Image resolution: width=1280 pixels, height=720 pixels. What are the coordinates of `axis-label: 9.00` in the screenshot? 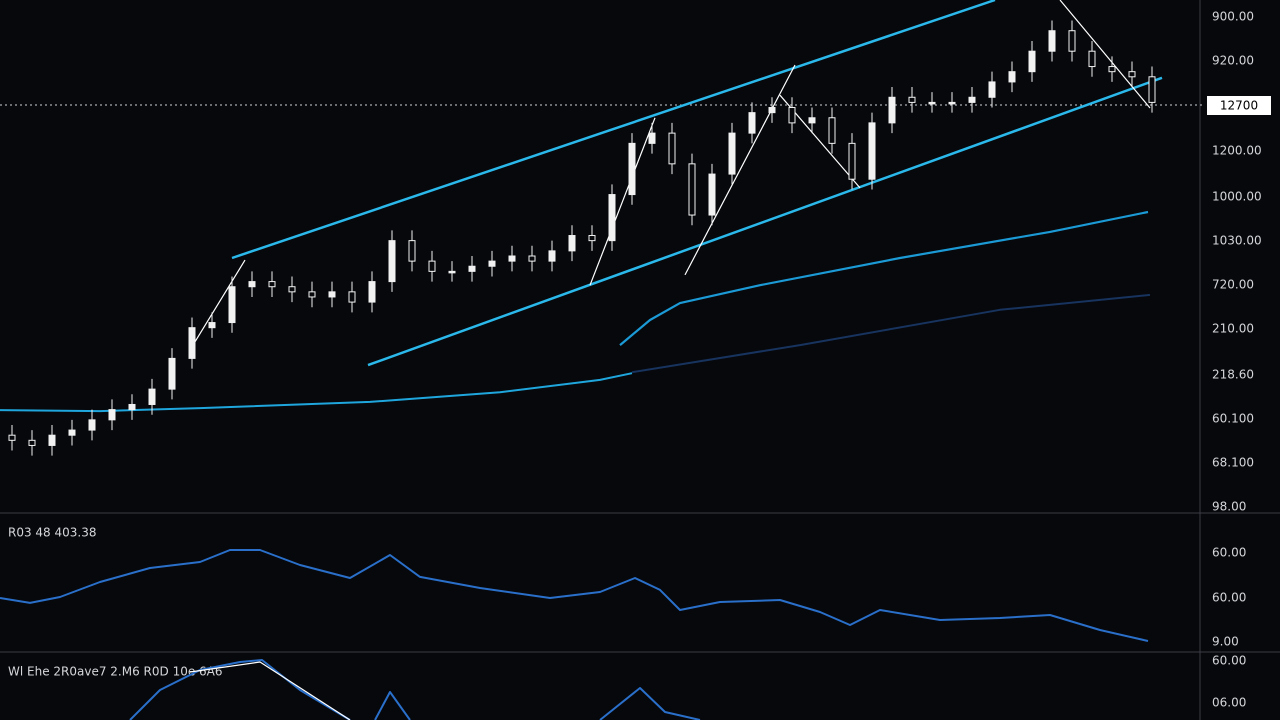 It's located at (1225, 642).